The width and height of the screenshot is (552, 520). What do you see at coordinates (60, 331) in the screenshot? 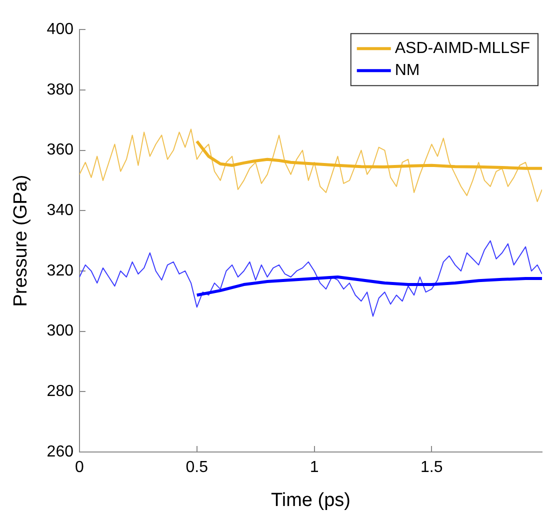
I see `y-tick-label: 300` at bounding box center [60, 331].